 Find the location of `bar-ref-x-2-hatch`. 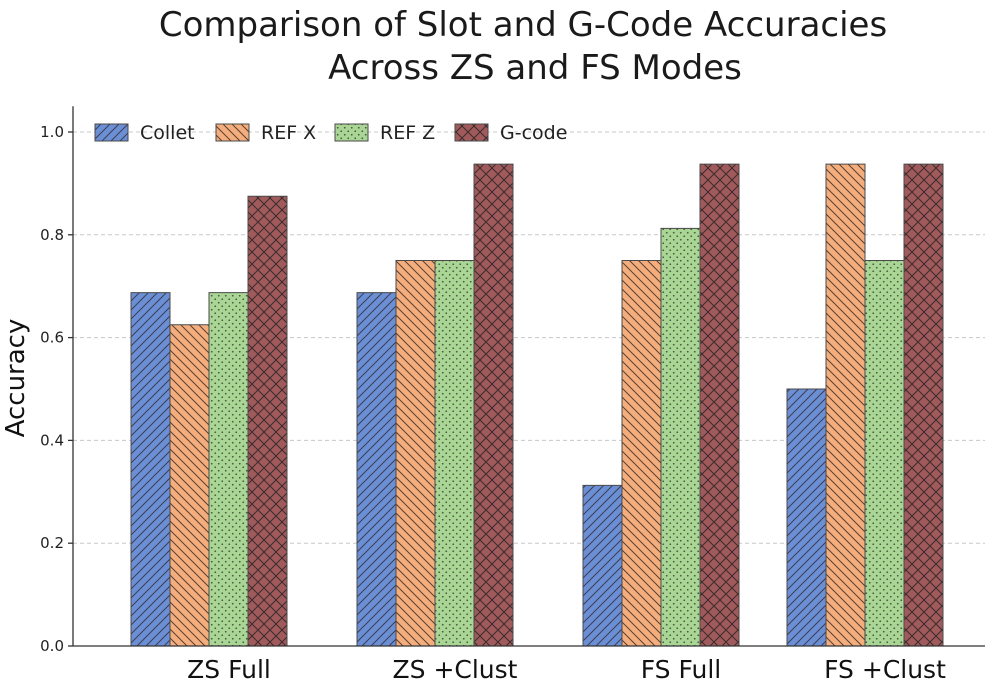

bar-ref-x-2-hatch is located at coordinates (641, 453).